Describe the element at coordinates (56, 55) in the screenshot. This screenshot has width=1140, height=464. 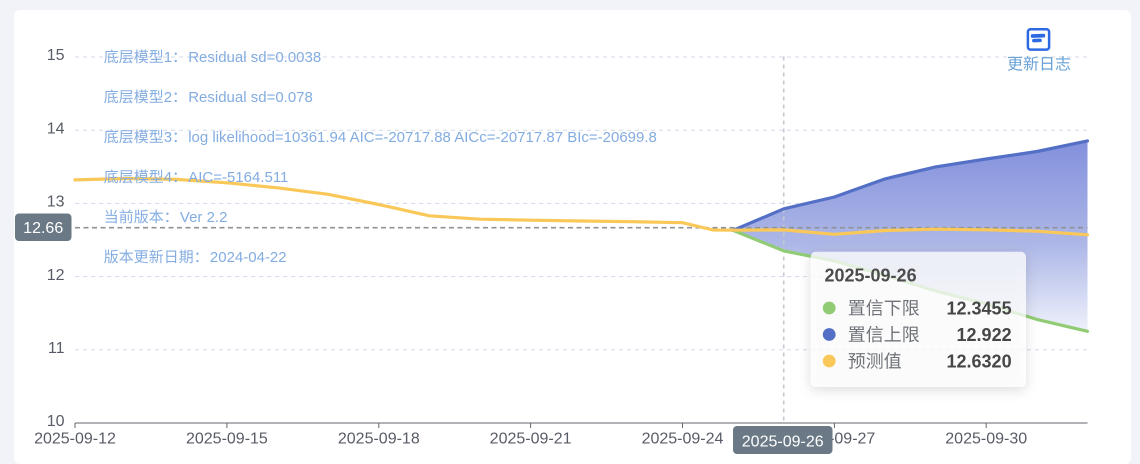
I see `svg-text: 15` at that location.